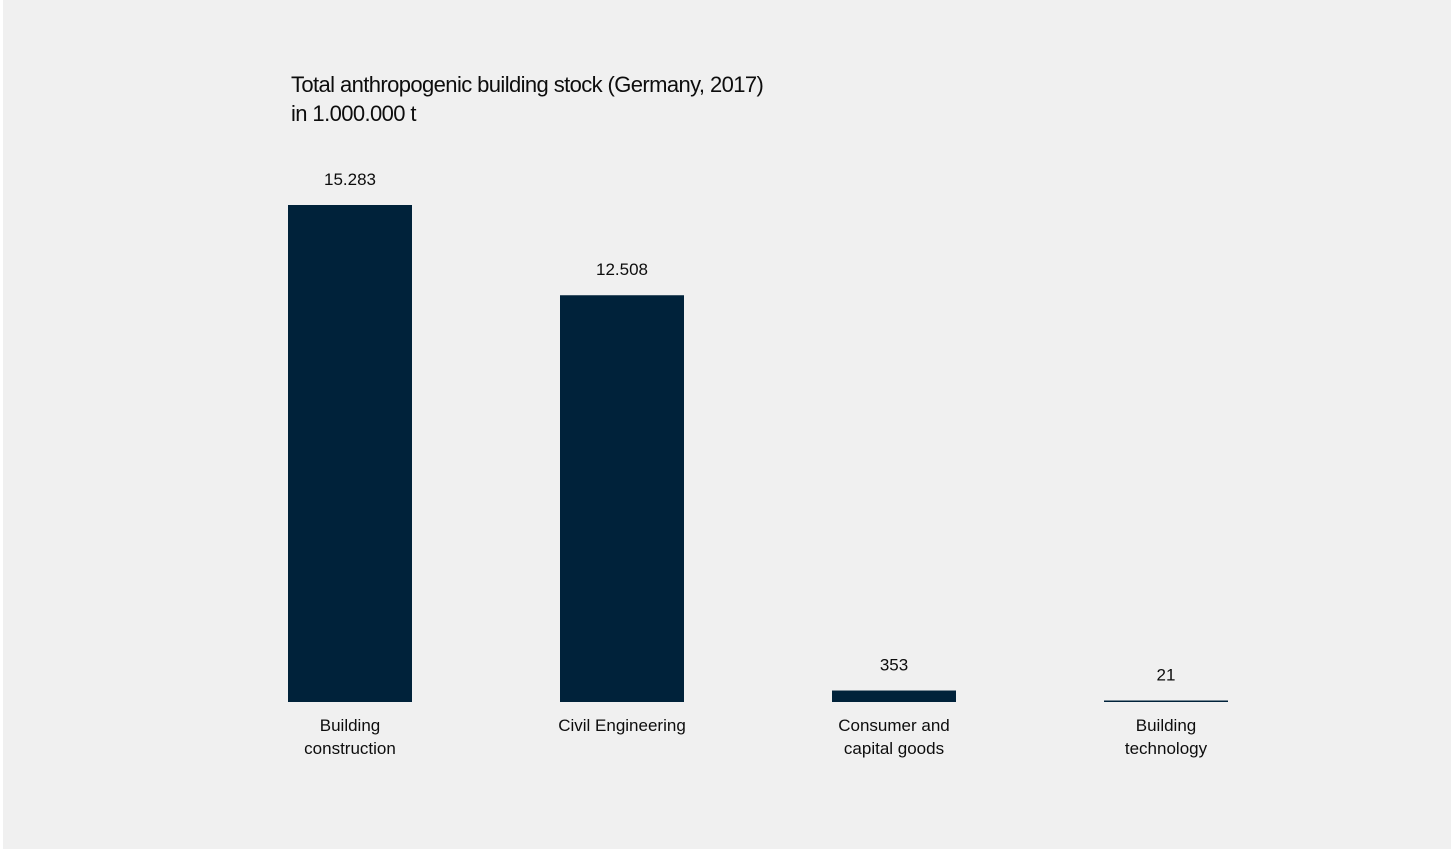 The image size is (1456, 853). What do you see at coordinates (1166, 725) in the screenshot?
I see `category-label-3-line-0: Building` at bounding box center [1166, 725].